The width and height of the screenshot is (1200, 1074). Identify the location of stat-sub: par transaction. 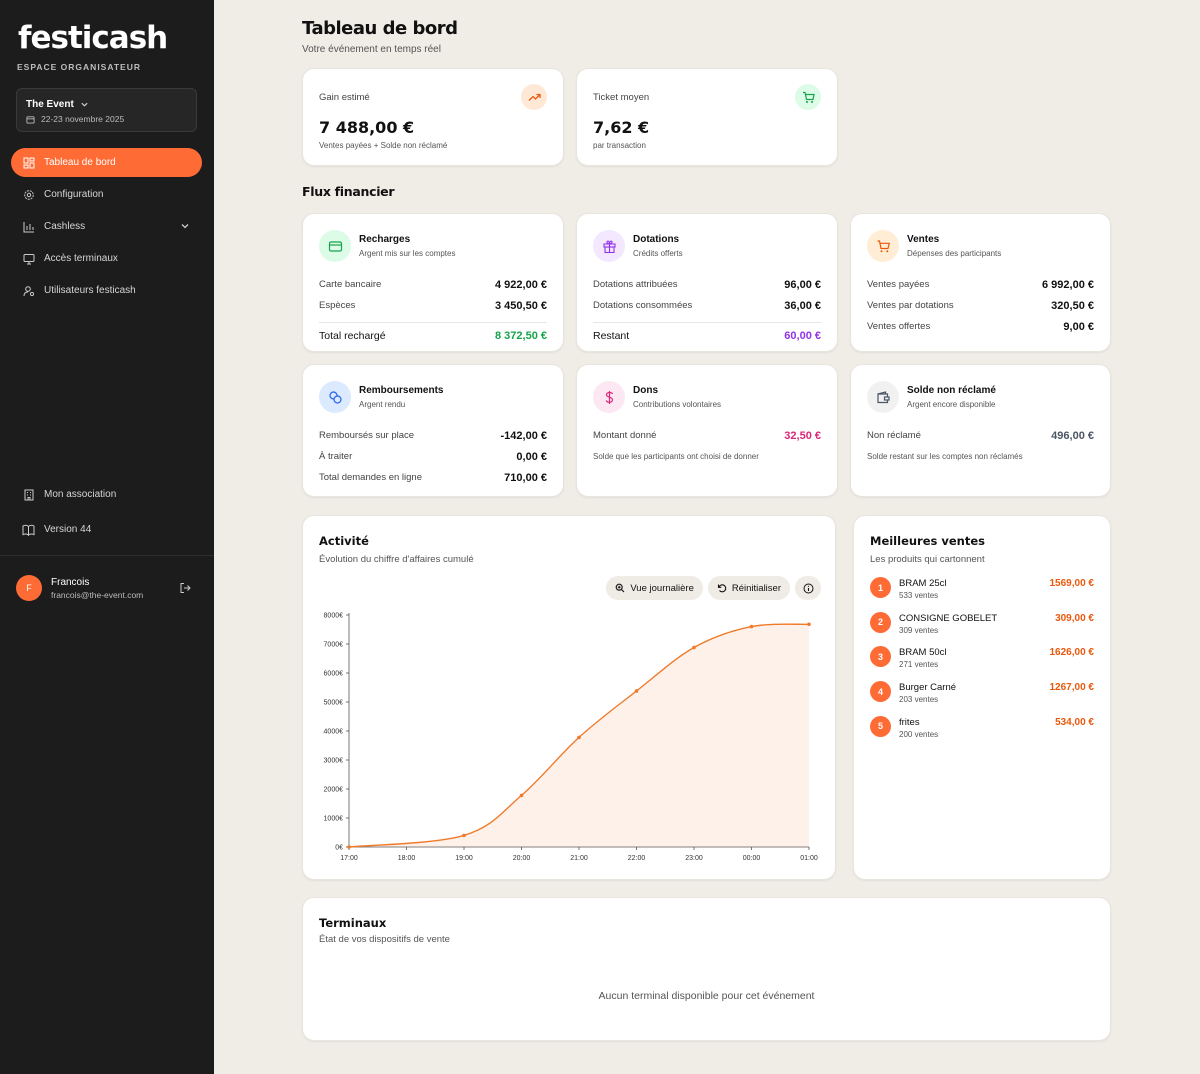
(619, 145).